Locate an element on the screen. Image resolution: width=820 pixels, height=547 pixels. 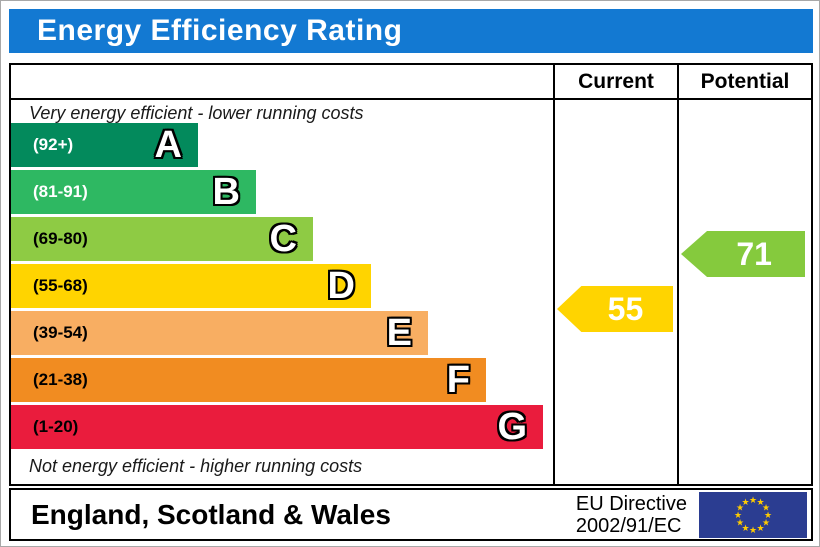
eu-directive-label: EU Directive 2002/91/EC is located at coordinates (631, 515).